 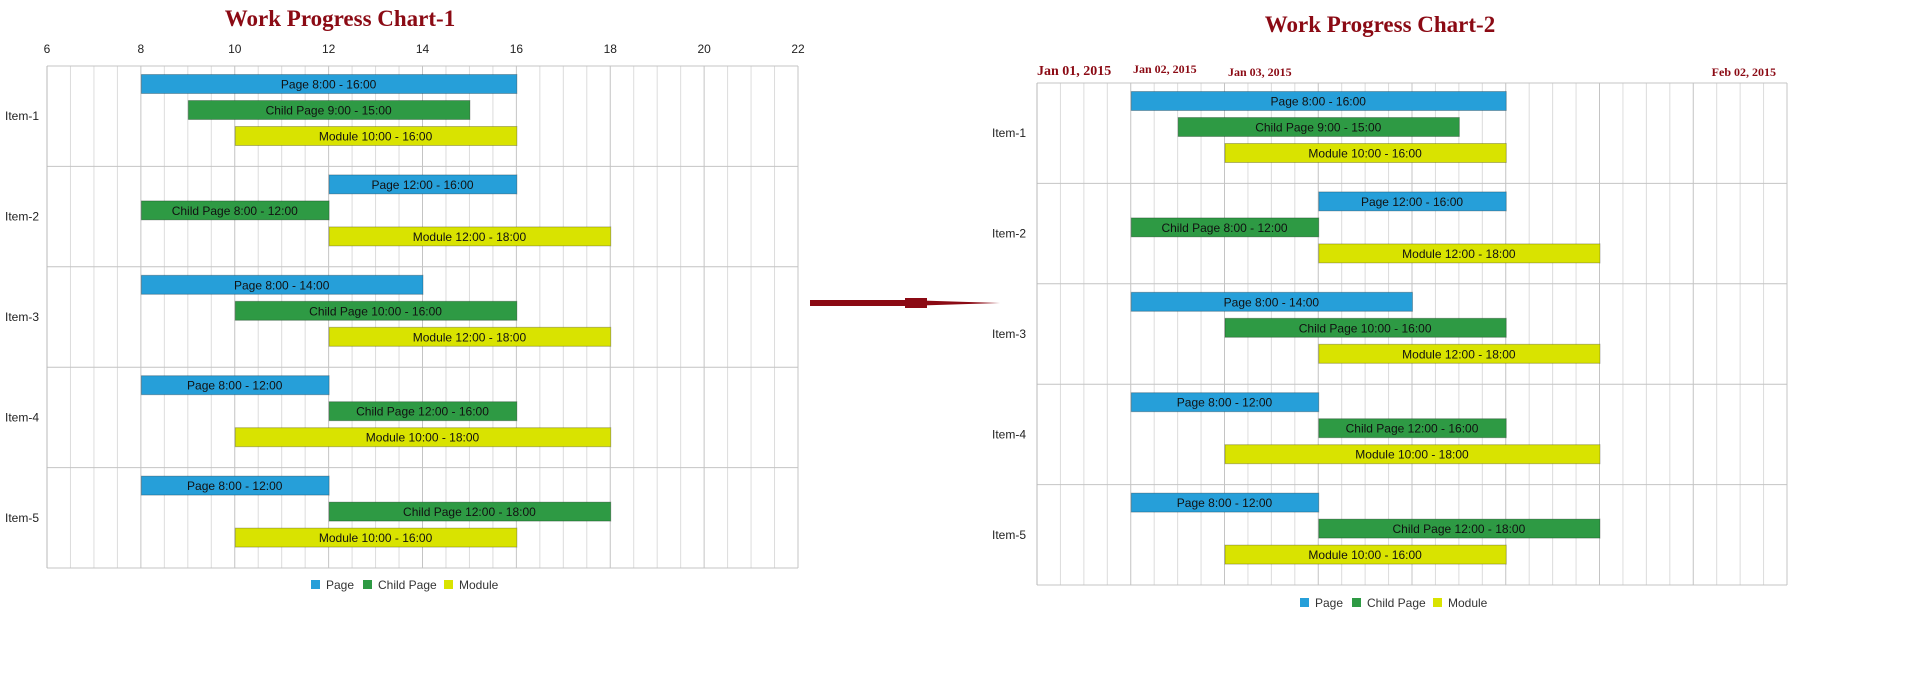 What do you see at coordinates (423, 49) in the screenshot?
I see `x-tick-label: 14` at bounding box center [423, 49].